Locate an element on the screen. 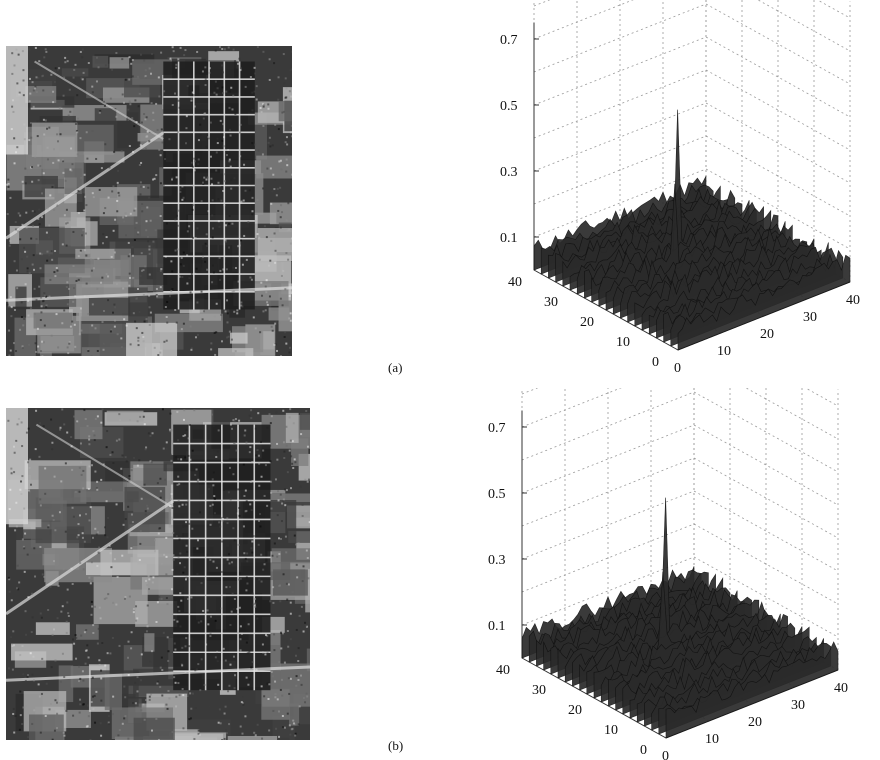 The width and height of the screenshot is (880, 760). aerial-image-a is located at coordinates (149, 201).